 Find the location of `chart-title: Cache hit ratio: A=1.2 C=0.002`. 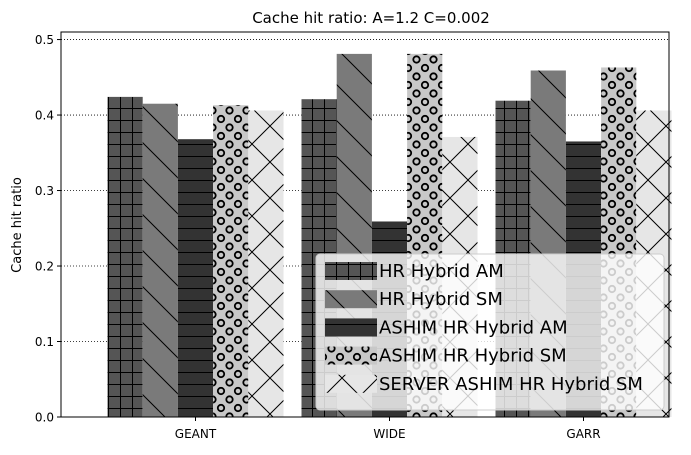

chart-title: Cache hit ratio: A=1.2 C=0.002 is located at coordinates (371, 18).